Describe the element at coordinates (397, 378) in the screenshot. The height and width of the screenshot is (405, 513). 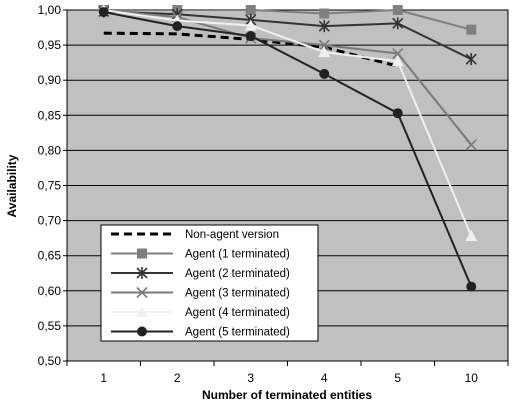
I see `x-tick-label: 5` at that location.